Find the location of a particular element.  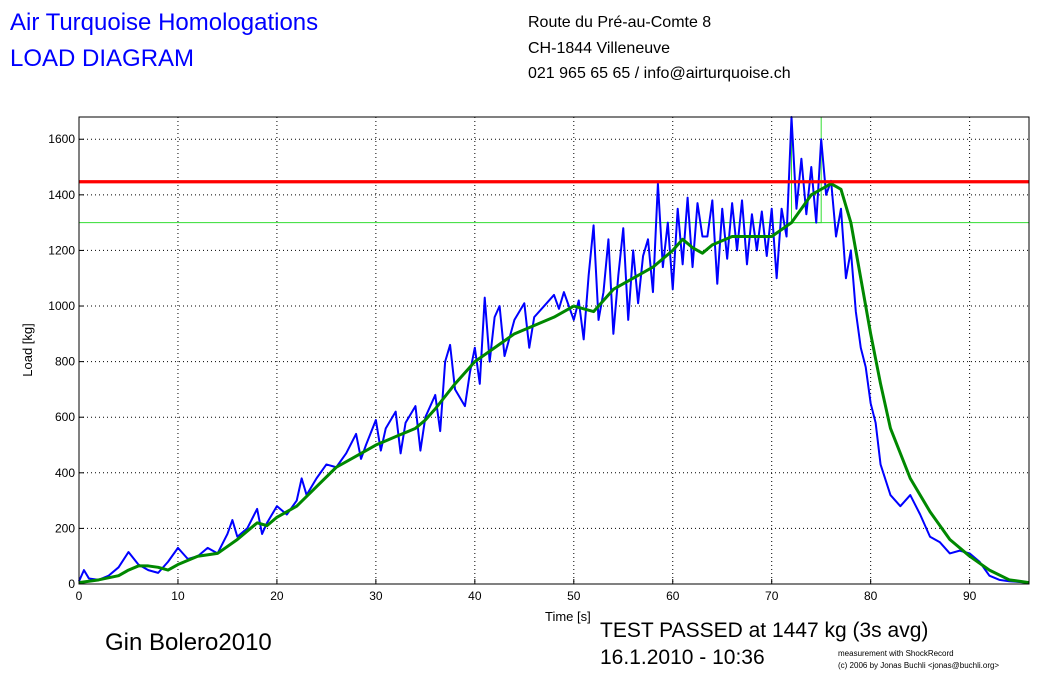

y-tick-label: 0 is located at coordinates (71, 584).